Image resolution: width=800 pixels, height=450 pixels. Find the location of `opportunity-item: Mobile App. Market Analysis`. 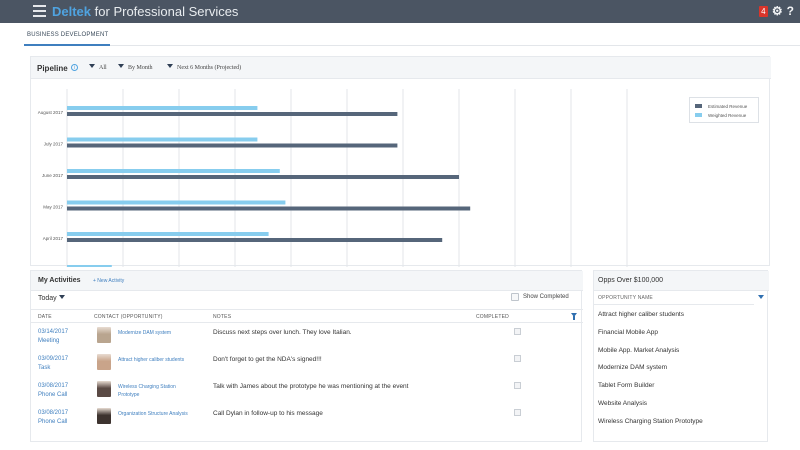

opportunity-item: Mobile App. Market Analysis is located at coordinates (639, 350).